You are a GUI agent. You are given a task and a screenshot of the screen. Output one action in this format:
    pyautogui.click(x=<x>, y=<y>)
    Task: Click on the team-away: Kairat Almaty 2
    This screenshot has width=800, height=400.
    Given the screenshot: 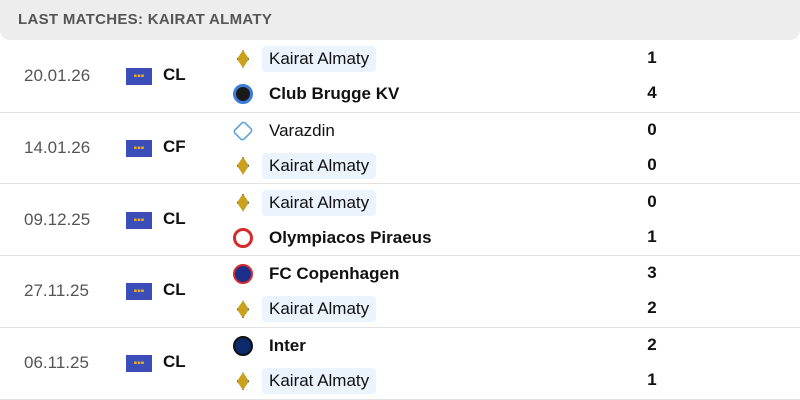 What is the action you would take?
    pyautogui.click(x=482, y=309)
    